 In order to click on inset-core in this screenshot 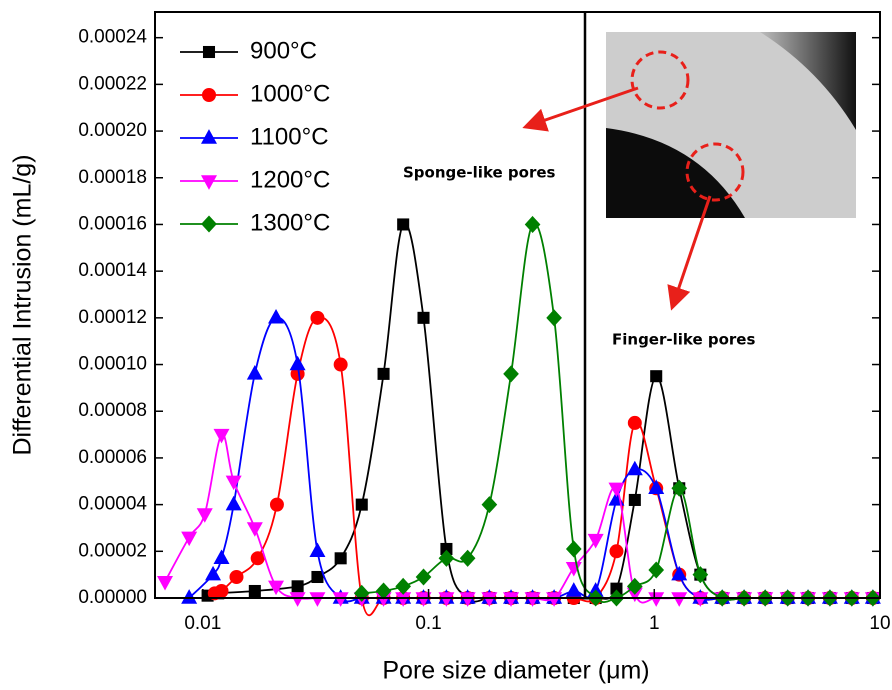, I will do `click(675, 173)`.